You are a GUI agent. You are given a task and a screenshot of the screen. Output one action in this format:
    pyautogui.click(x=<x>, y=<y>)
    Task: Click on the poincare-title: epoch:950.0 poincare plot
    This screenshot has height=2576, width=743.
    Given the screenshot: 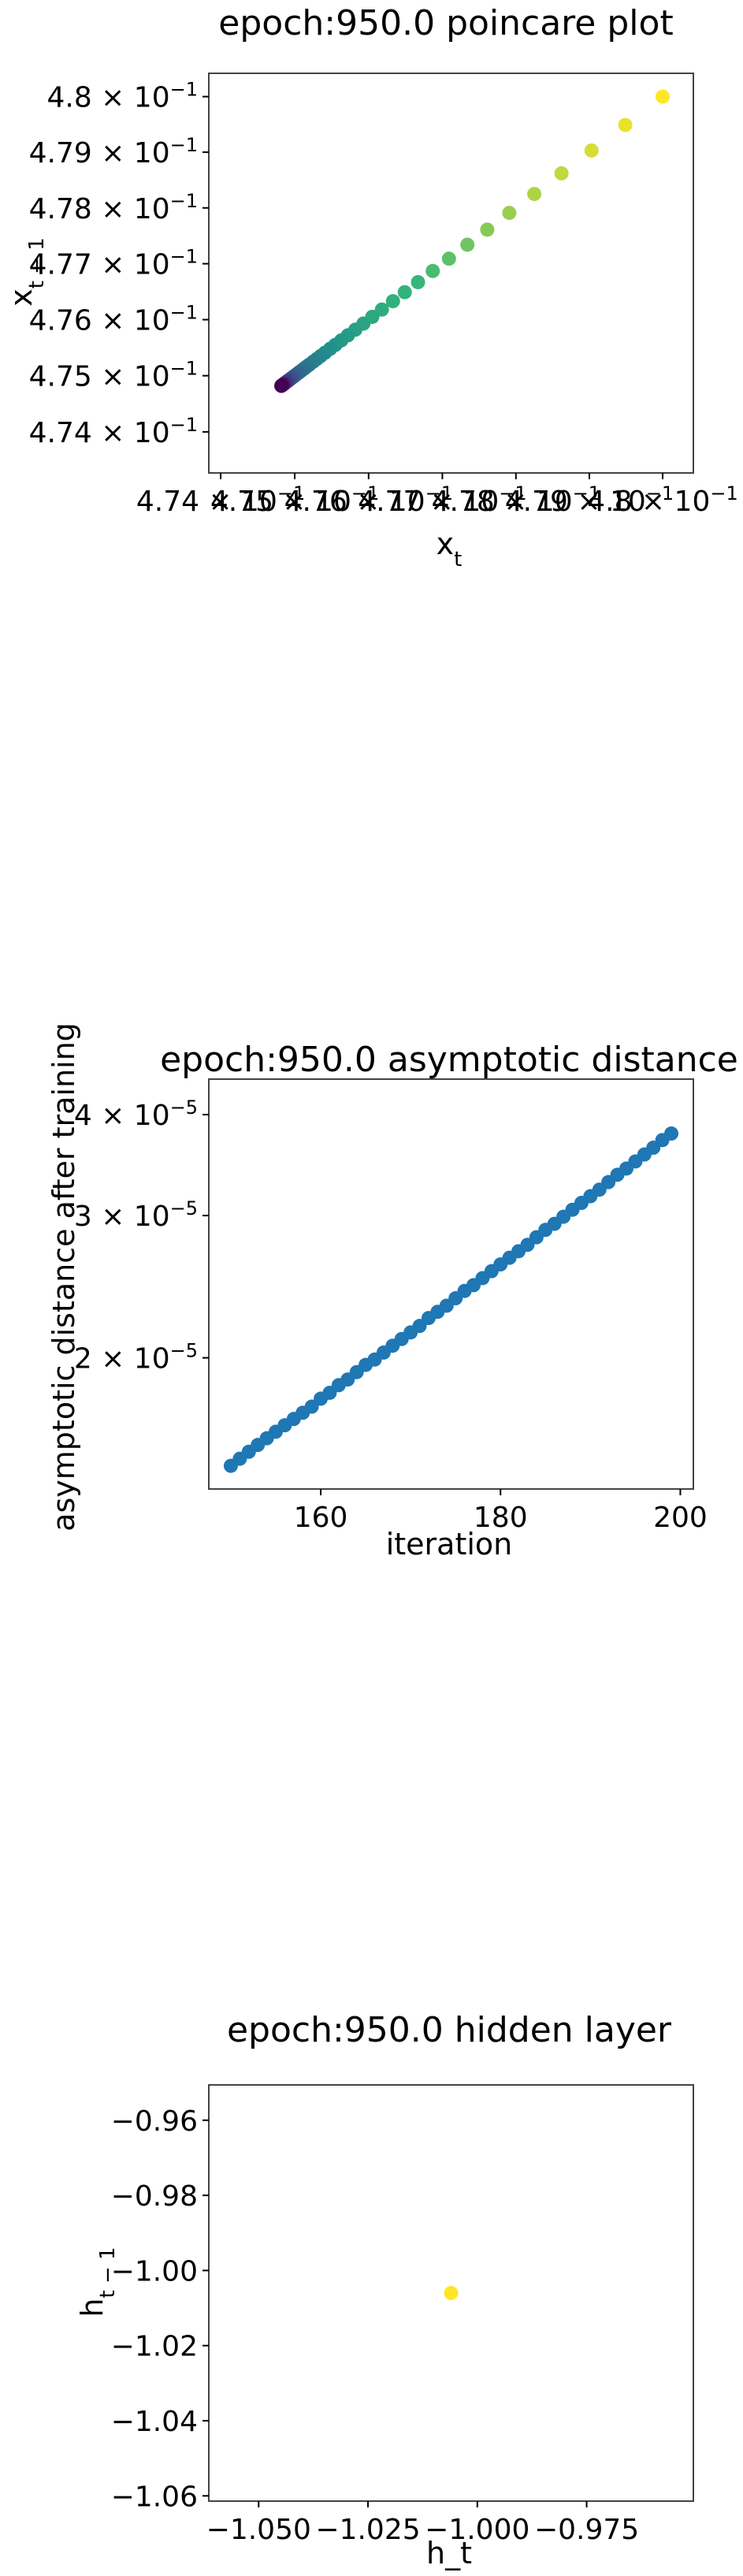 What is the action you would take?
    pyautogui.click(x=445, y=23)
    